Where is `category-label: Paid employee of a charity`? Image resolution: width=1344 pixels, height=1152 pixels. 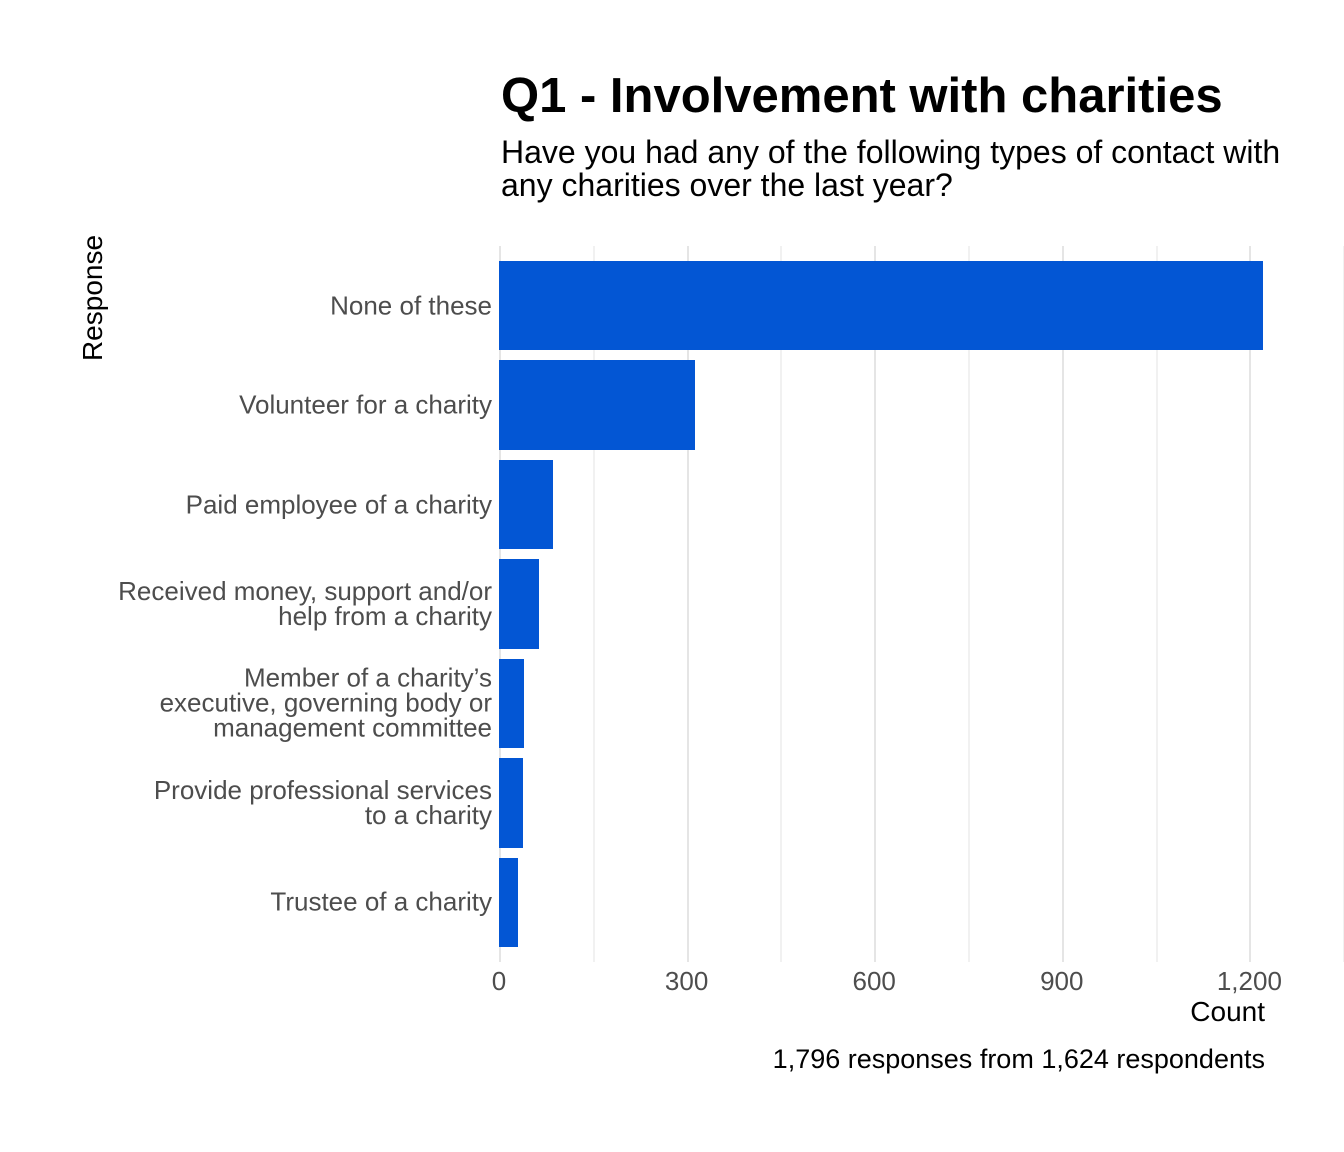 category-label: Paid employee of a charity is located at coordinates (338, 504).